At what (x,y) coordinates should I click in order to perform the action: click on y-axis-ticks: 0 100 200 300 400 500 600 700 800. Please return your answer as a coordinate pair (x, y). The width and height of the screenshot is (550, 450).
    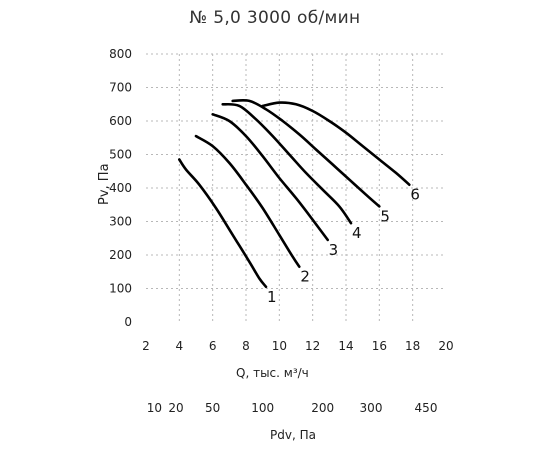
    Looking at the image, I should click on (120, 188).